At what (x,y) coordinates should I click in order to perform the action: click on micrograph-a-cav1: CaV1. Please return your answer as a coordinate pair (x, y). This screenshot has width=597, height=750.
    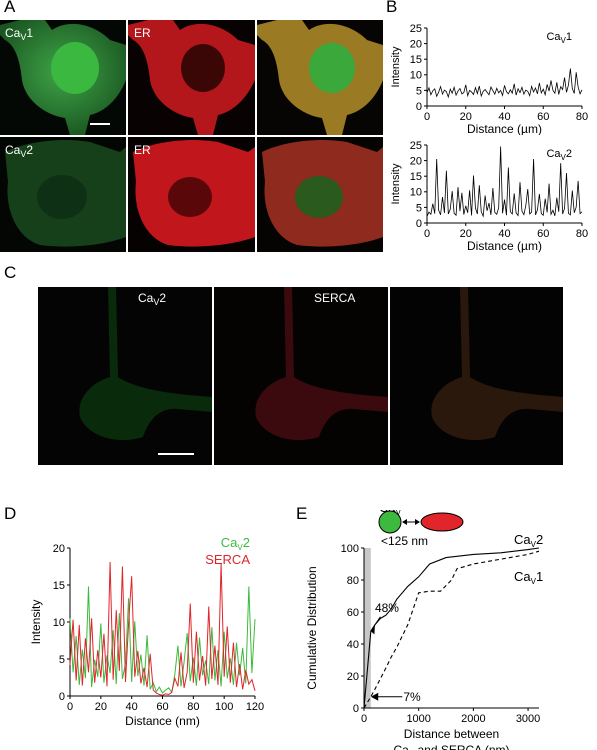
    Looking at the image, I should click on (63, 77).